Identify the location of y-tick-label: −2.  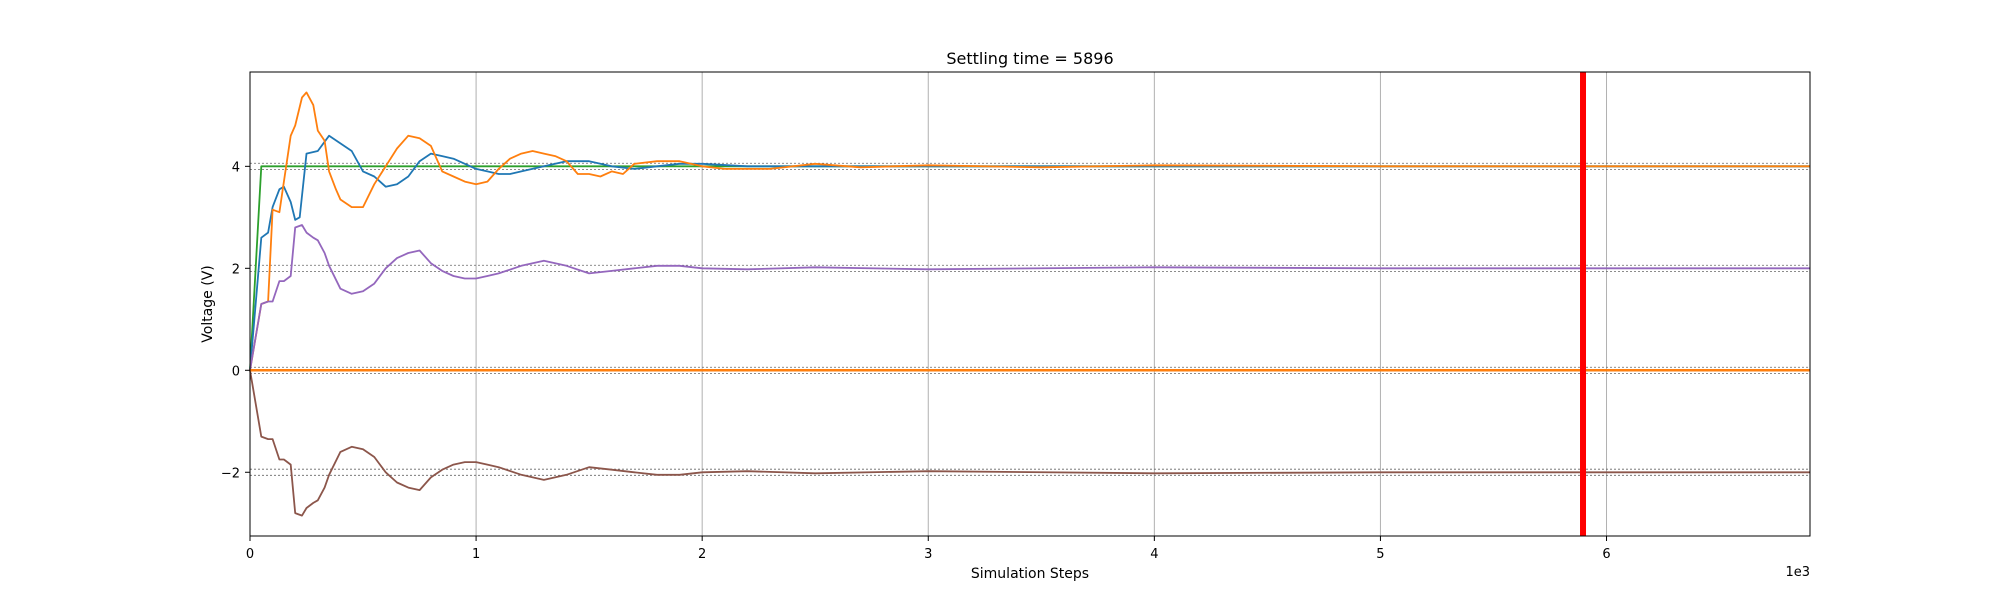
(230, 473).